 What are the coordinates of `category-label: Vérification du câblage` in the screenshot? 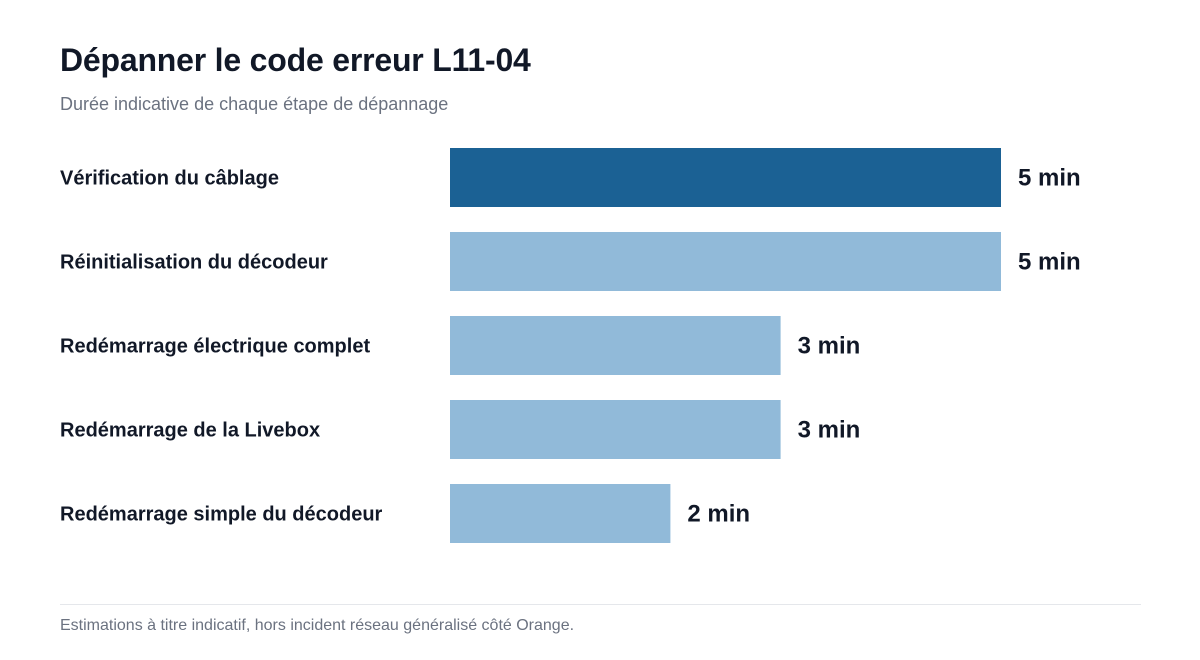 It's located at (169, 179).